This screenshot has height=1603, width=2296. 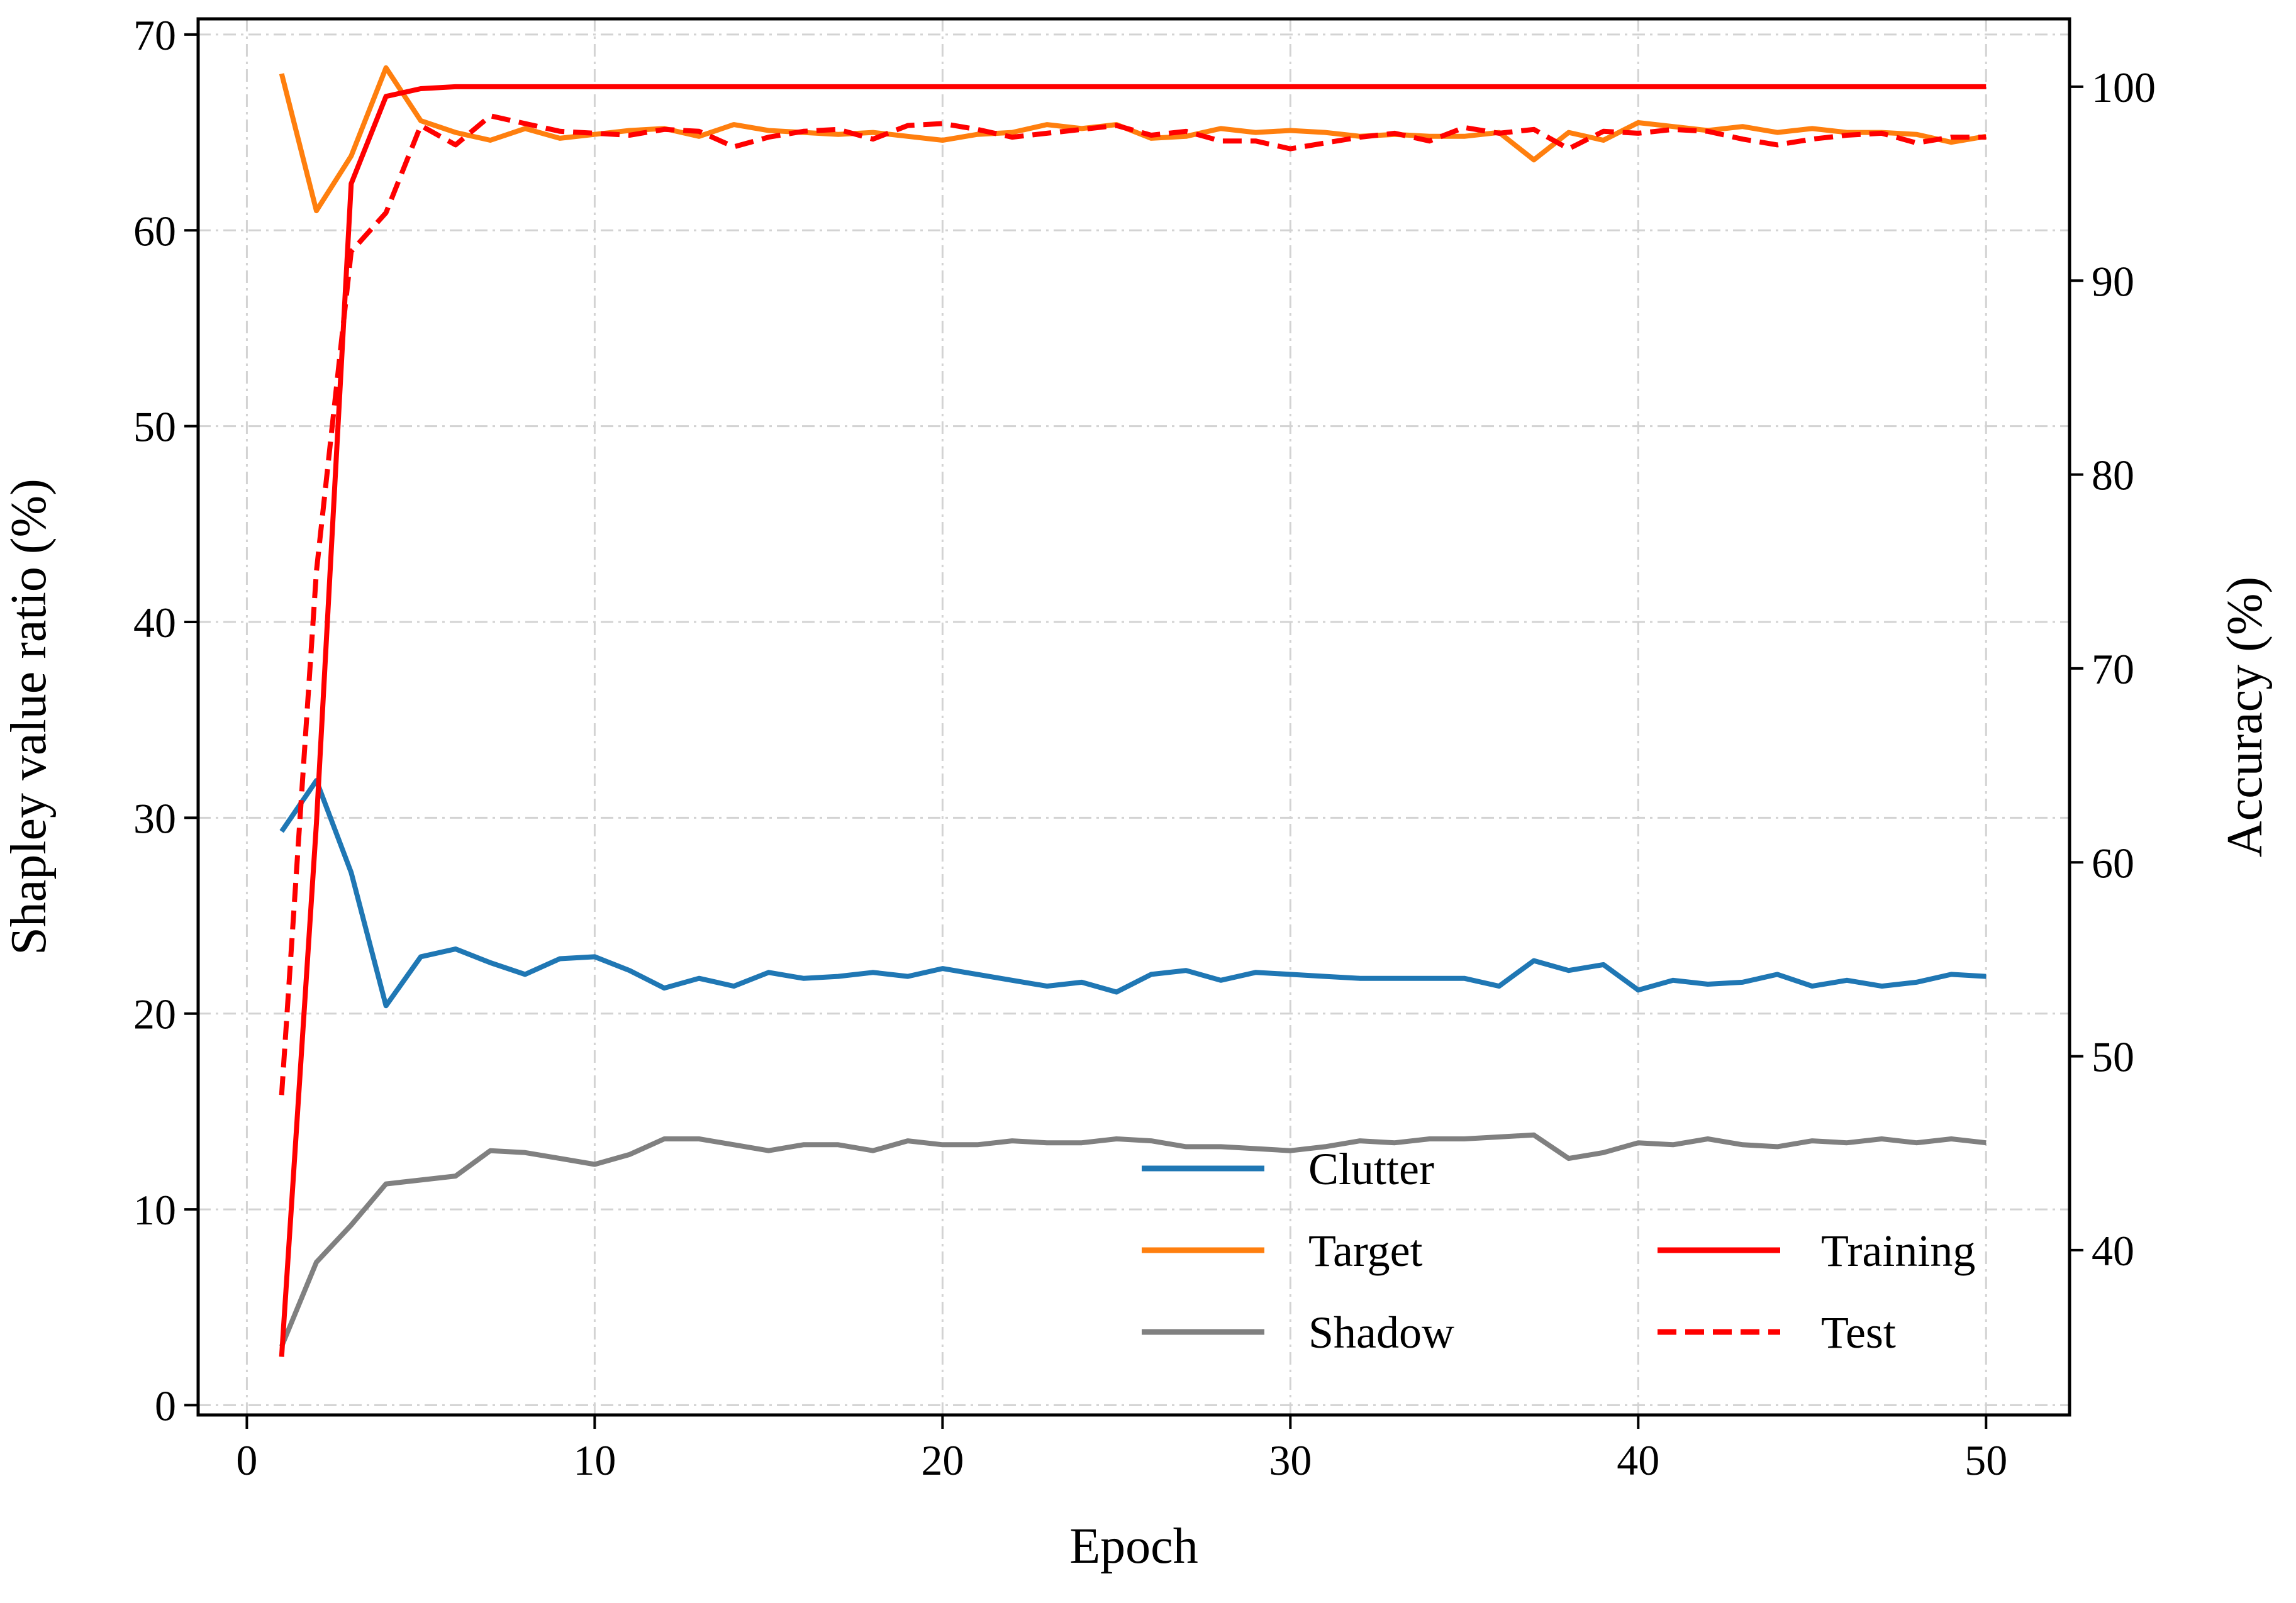 I want to click on y2-tick-label: 90, so click(x=2113, y=281).